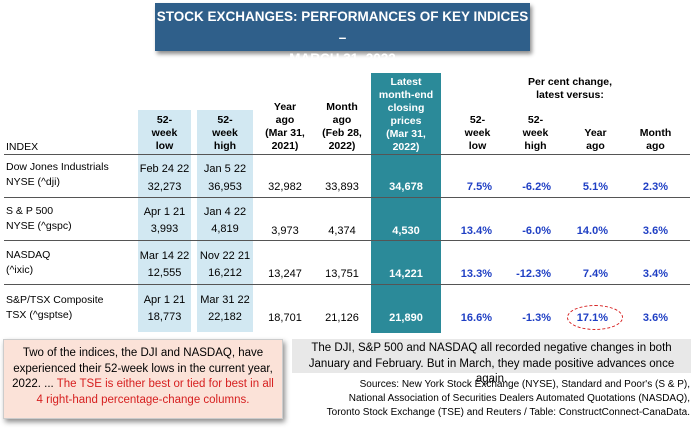  What do you see at coordinates (285, 274) in the screenshot?
I see `cell-year-ago: 13,247` at bounding box center [285, 274].